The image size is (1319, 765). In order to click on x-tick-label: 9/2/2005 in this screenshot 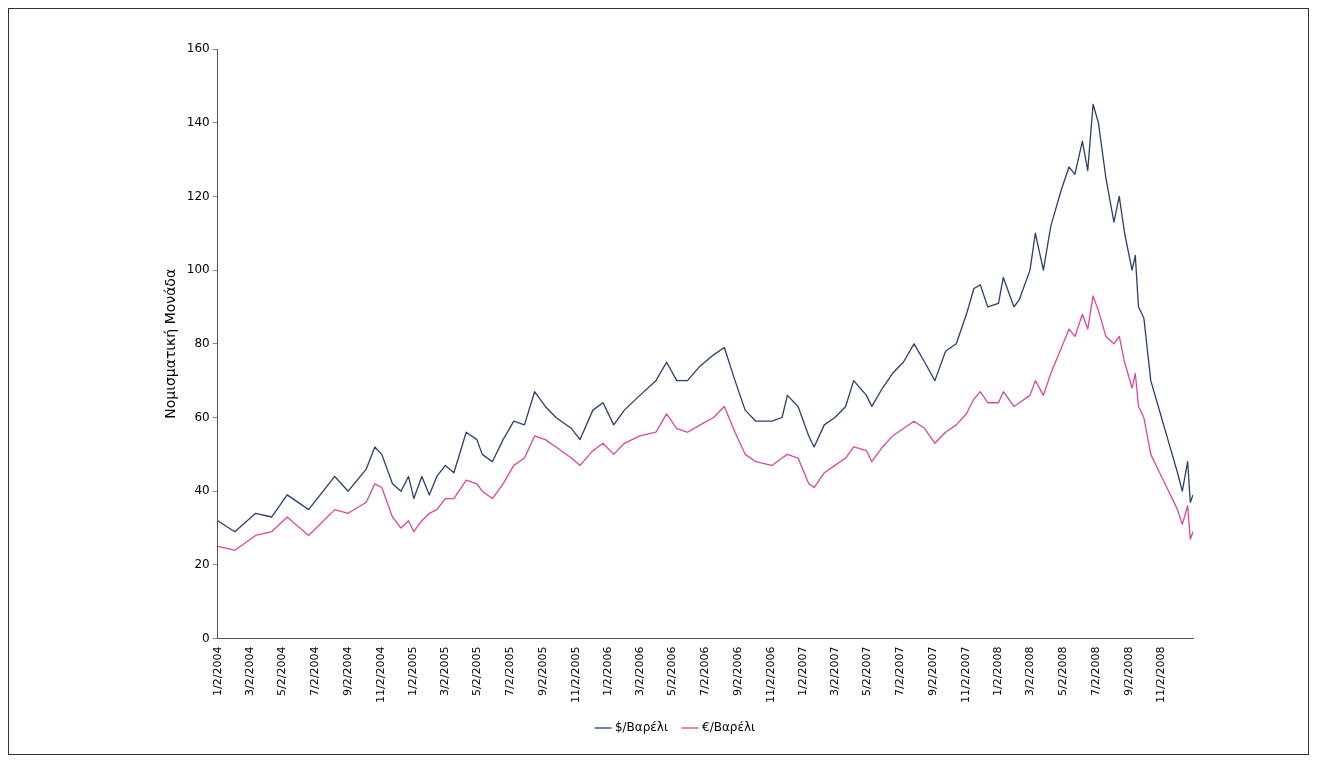, I will do `click(543, 671)`.